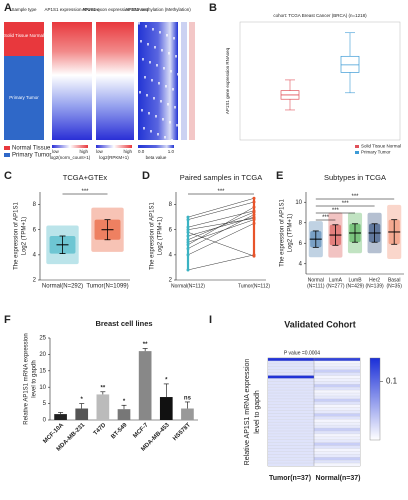 This screenshot has width=408, height=500. Describe the element at coordinates (291, 233) in the screenshot. I see `y-axis-label: Log2 (TPM+1)` at that location.